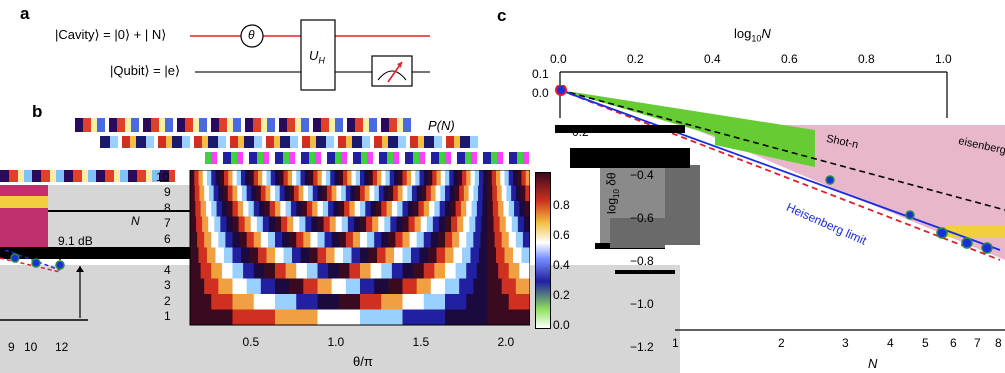 Image resolution: width=1005 pixels, height=373 pixels. What do you see at coordinates (321, 60) in the screenshot?
I see `unitary-sub: H` at bounding box center [321, 60].